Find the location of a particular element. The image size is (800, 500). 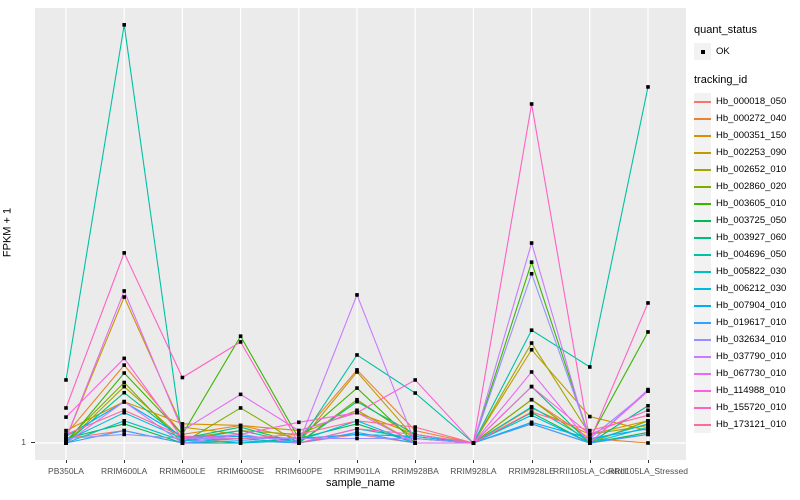

x-tick-label-RRIM928LE: RRIM928LE is located at coordinates (531, 471).